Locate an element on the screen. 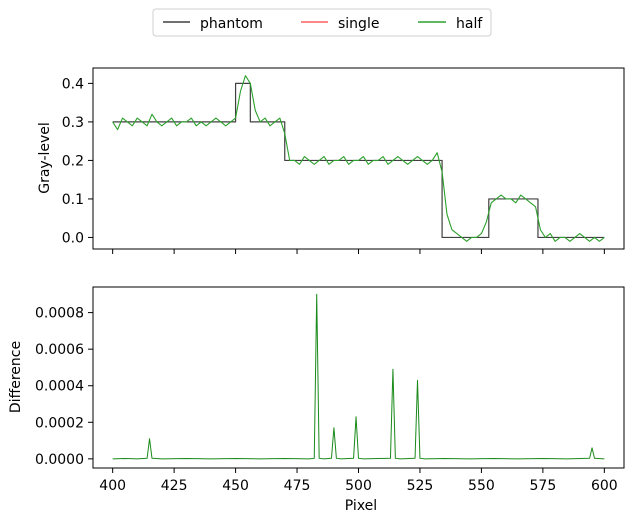 The width and height of the screenshot is (625, 514). difference-y-tick-label: 0.0006 is located at coordinates (59, 350).